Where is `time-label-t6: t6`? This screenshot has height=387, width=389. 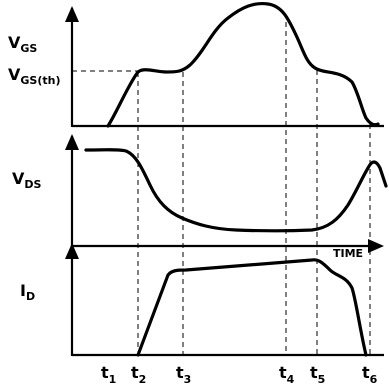
time-label-t6: t6 is located at coordinates (370, 374).